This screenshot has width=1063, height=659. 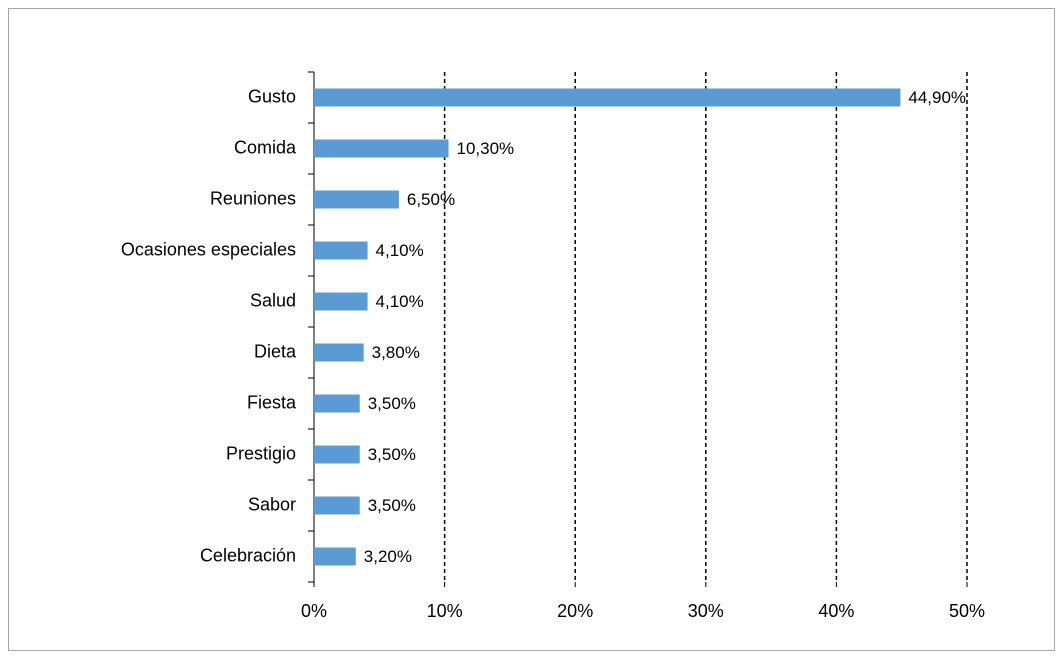 What do you see at coordinates (272, 504) in the screenshot?
I see `y-tick-label: Sabor` at bounding box center [272, 504].